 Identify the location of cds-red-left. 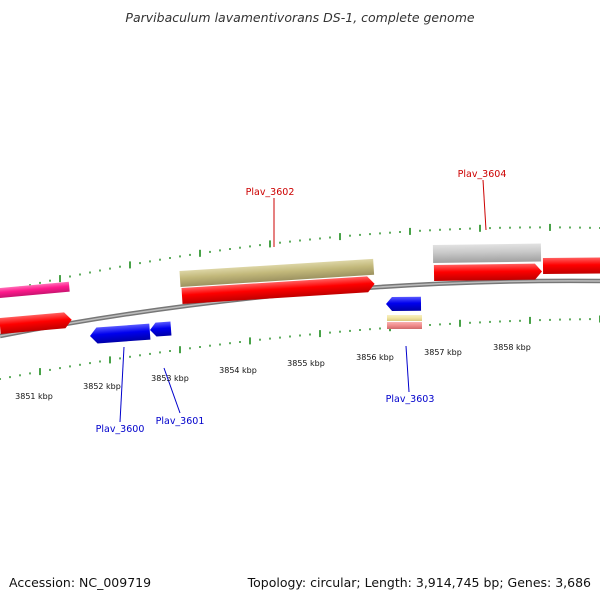
(36, 323).